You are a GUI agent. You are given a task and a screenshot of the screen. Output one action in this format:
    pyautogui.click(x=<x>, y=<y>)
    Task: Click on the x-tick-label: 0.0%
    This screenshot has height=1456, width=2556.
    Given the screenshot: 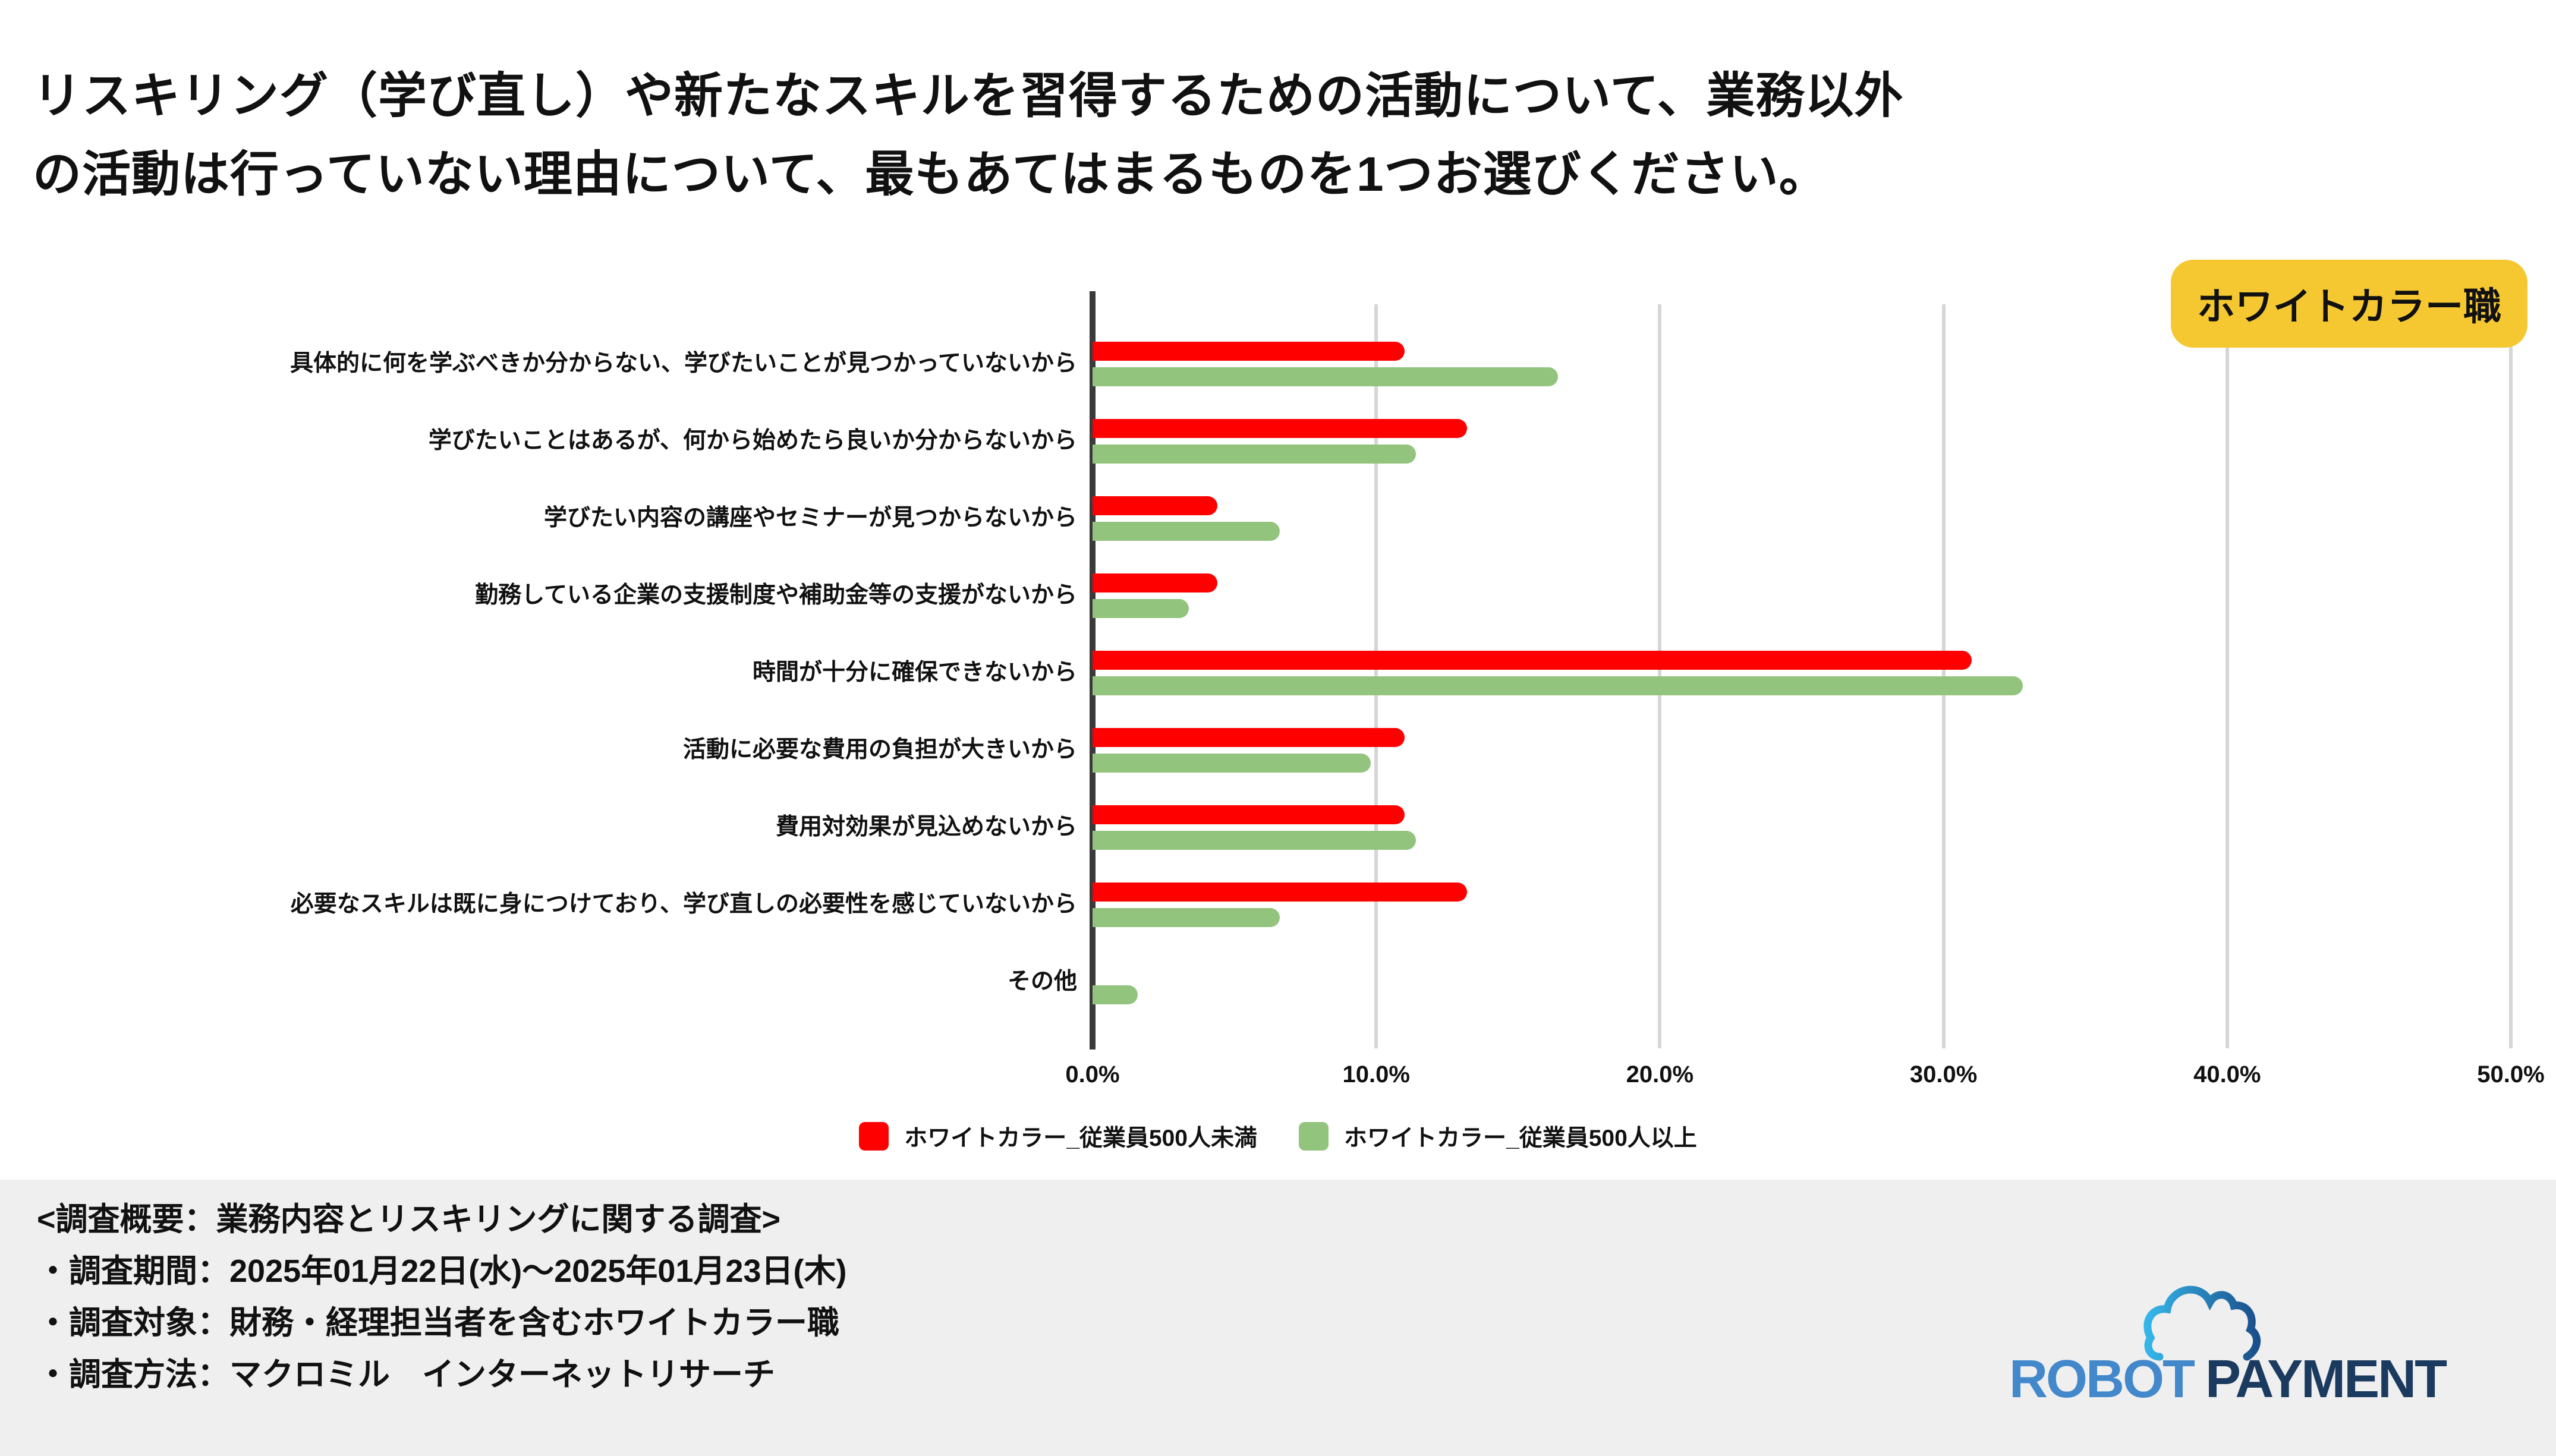 What is the action you would take?
    pyautogui.click(x=1092, y=1074)
    